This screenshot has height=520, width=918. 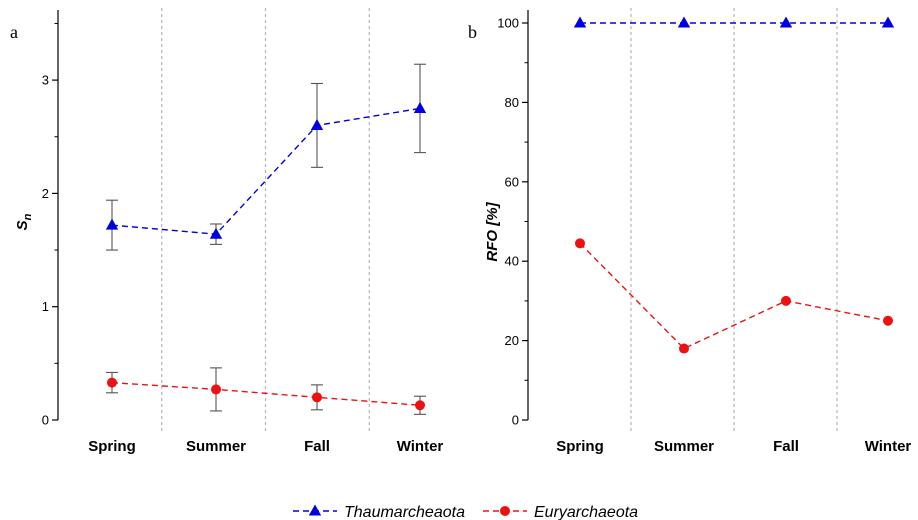 What do you see at coordinates (465, 512) in the screenshot?
I see `legend: Thaumarcheaota Euryarchaeota` at bounding box center [465, 512].